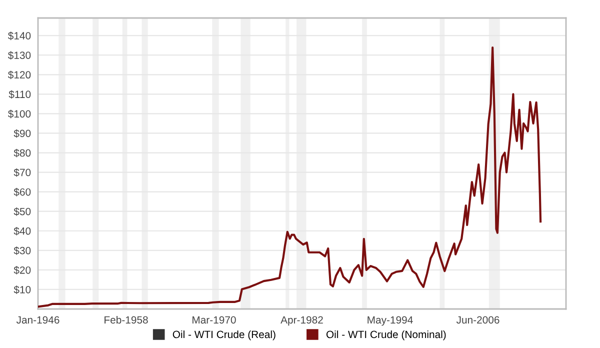 The width and height of the screenshot is (600, 348). What do you see at coordinates (19, 55) in the screenshot?
I see `y-tick-label: $130` at bounding box center [19, 55].